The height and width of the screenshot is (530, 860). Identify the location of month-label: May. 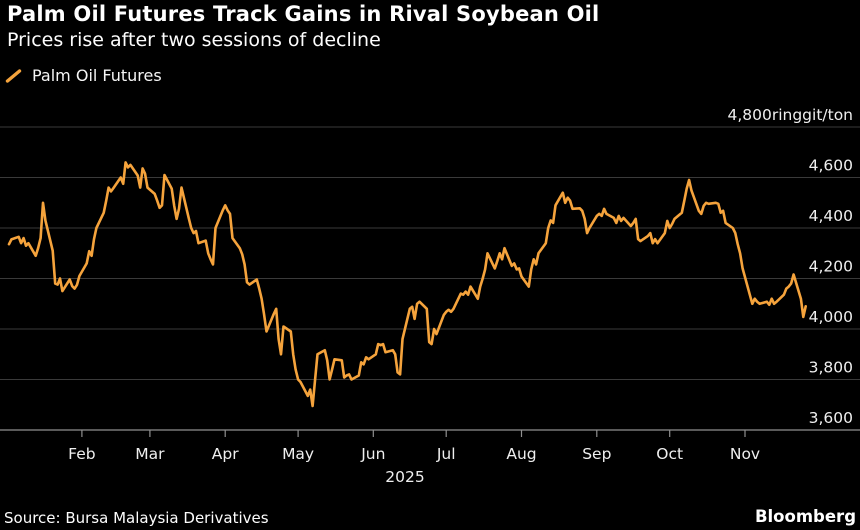
(298, 454).